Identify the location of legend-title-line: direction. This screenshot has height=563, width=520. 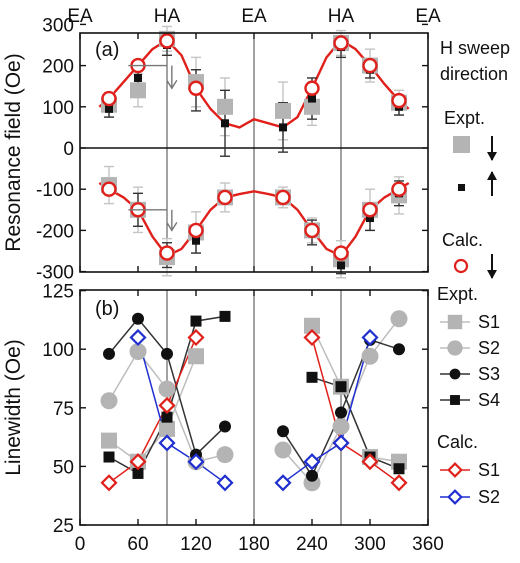
(474, 74).